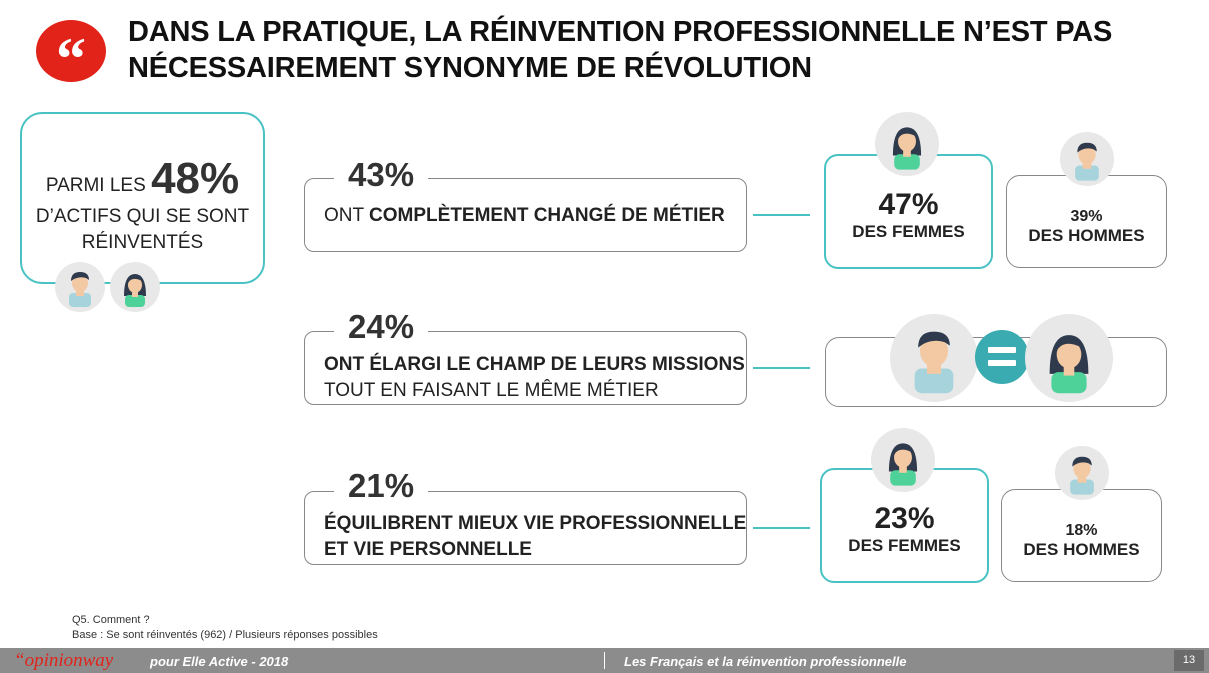 The image size is (1209, 673). I want to click on summary-pct: 48%, so click(195, 178).